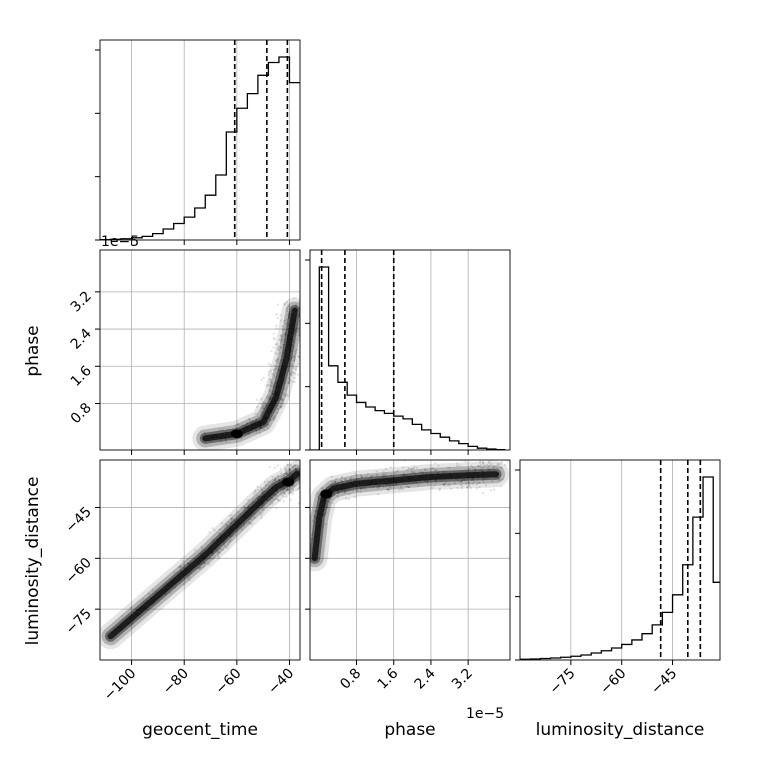 The image size is (760, 760). Describe the element at coordinates (79, 622) in the screenshot. I see `y-tick-label-luminosity-distance: −75` at that location.